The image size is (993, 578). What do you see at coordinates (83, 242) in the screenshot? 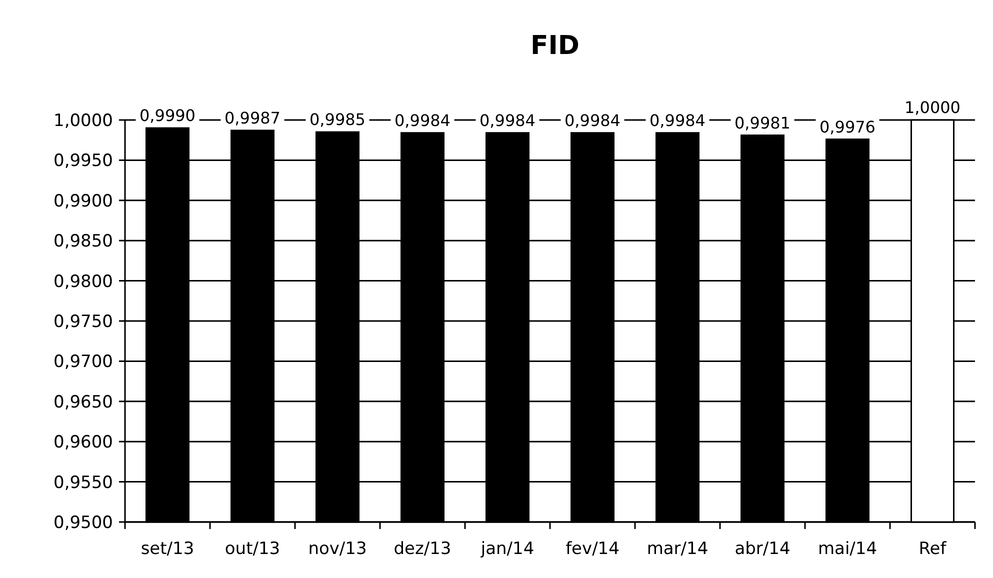
I see `y-tick-label: 0,9850` at bounding box center [83, 242].